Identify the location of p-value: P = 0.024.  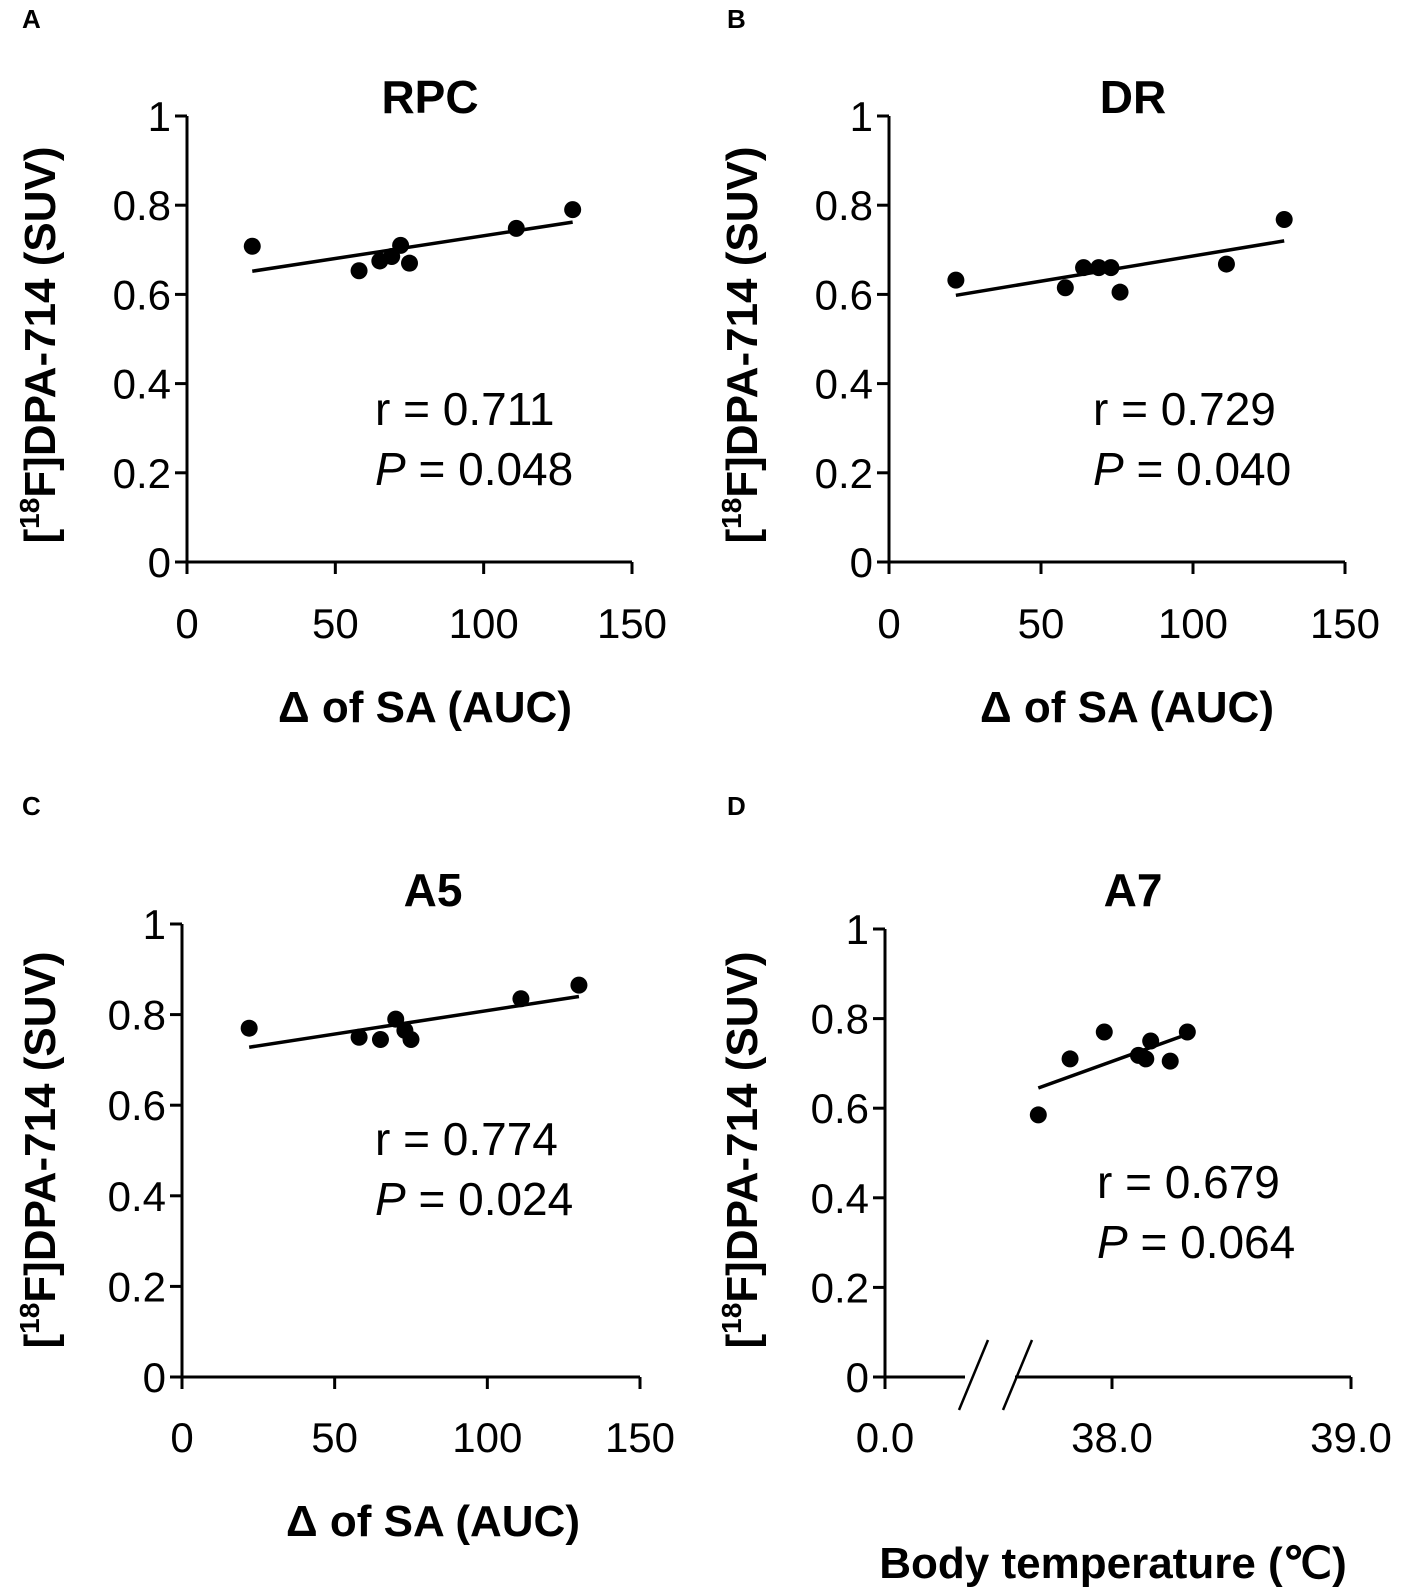
(474, 1199).